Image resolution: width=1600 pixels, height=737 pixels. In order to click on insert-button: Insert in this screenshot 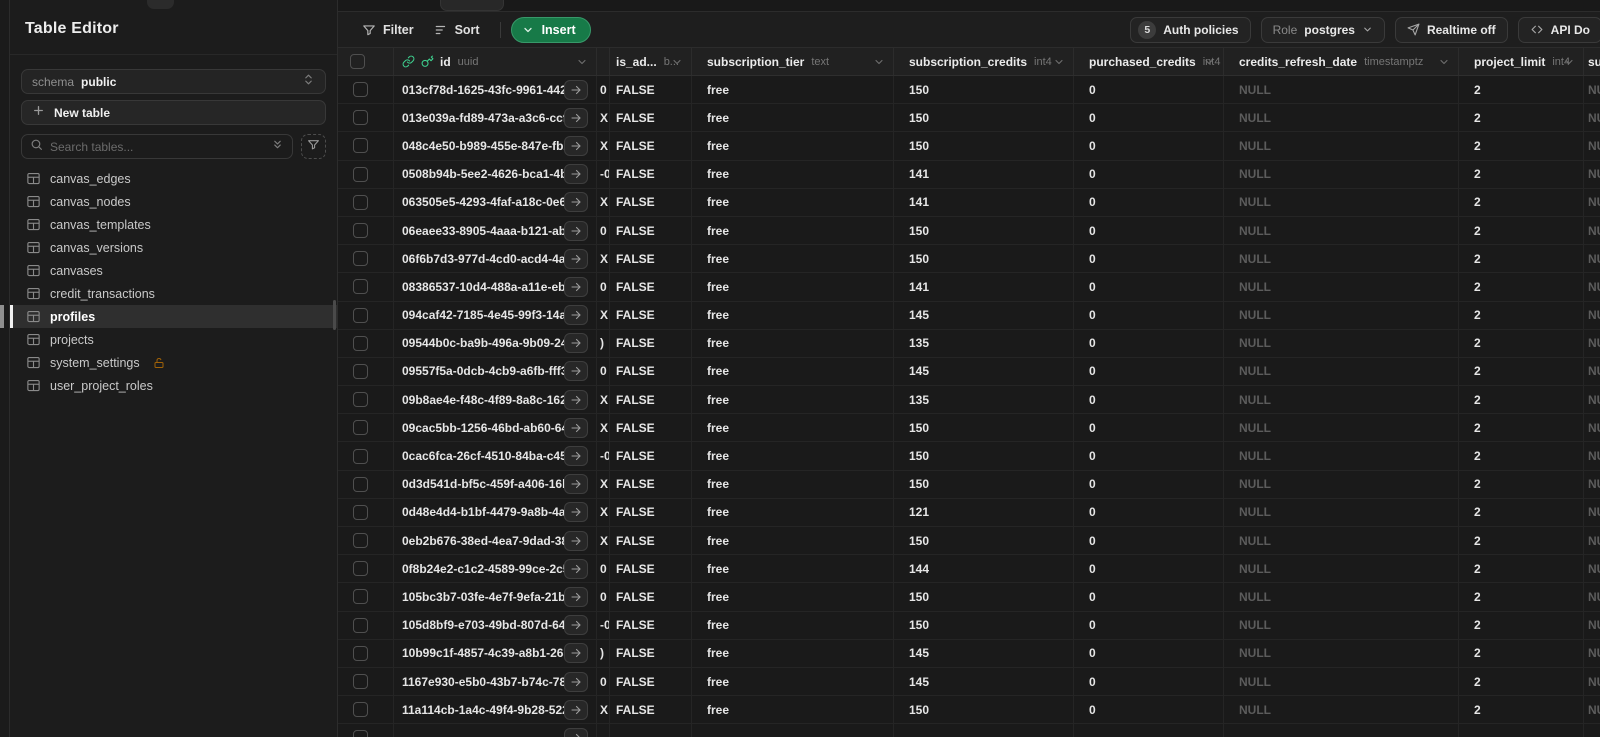, I will do `click(550, 29)`.